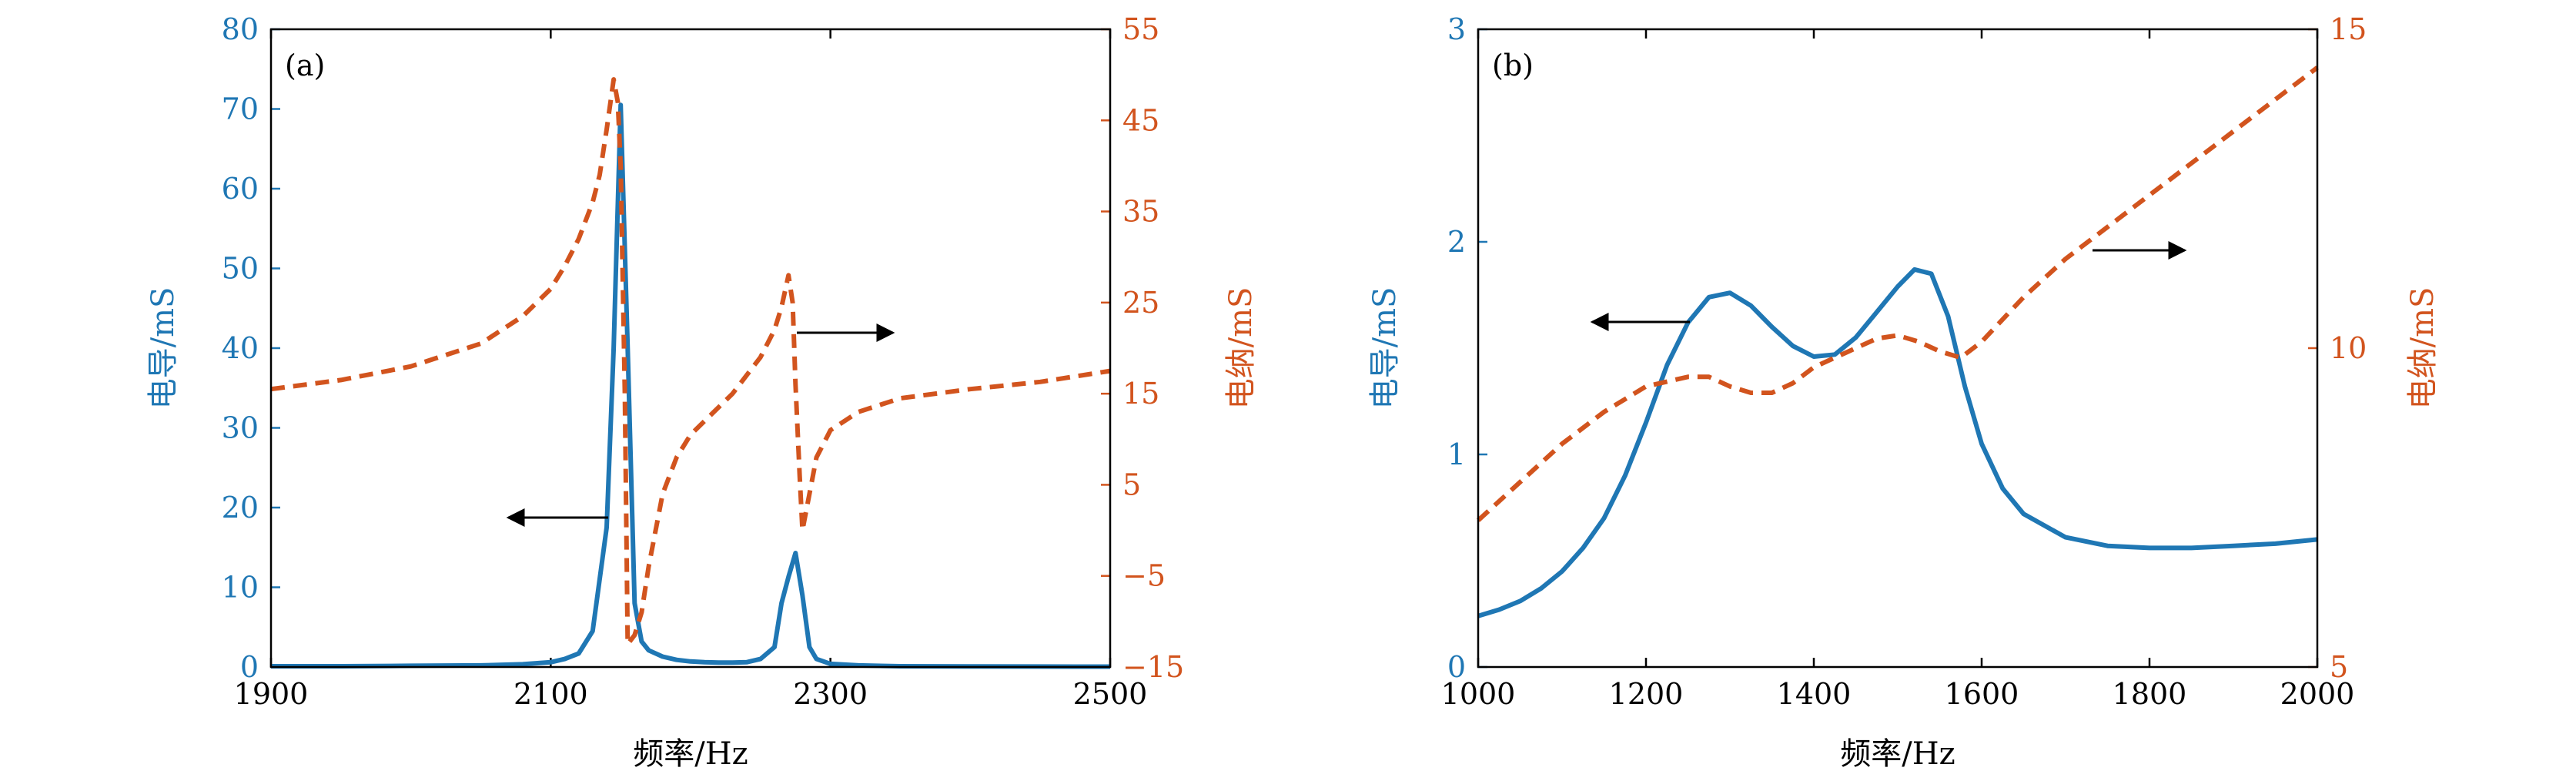  I want to click on panel-label-a: (a), so click(305, 66).